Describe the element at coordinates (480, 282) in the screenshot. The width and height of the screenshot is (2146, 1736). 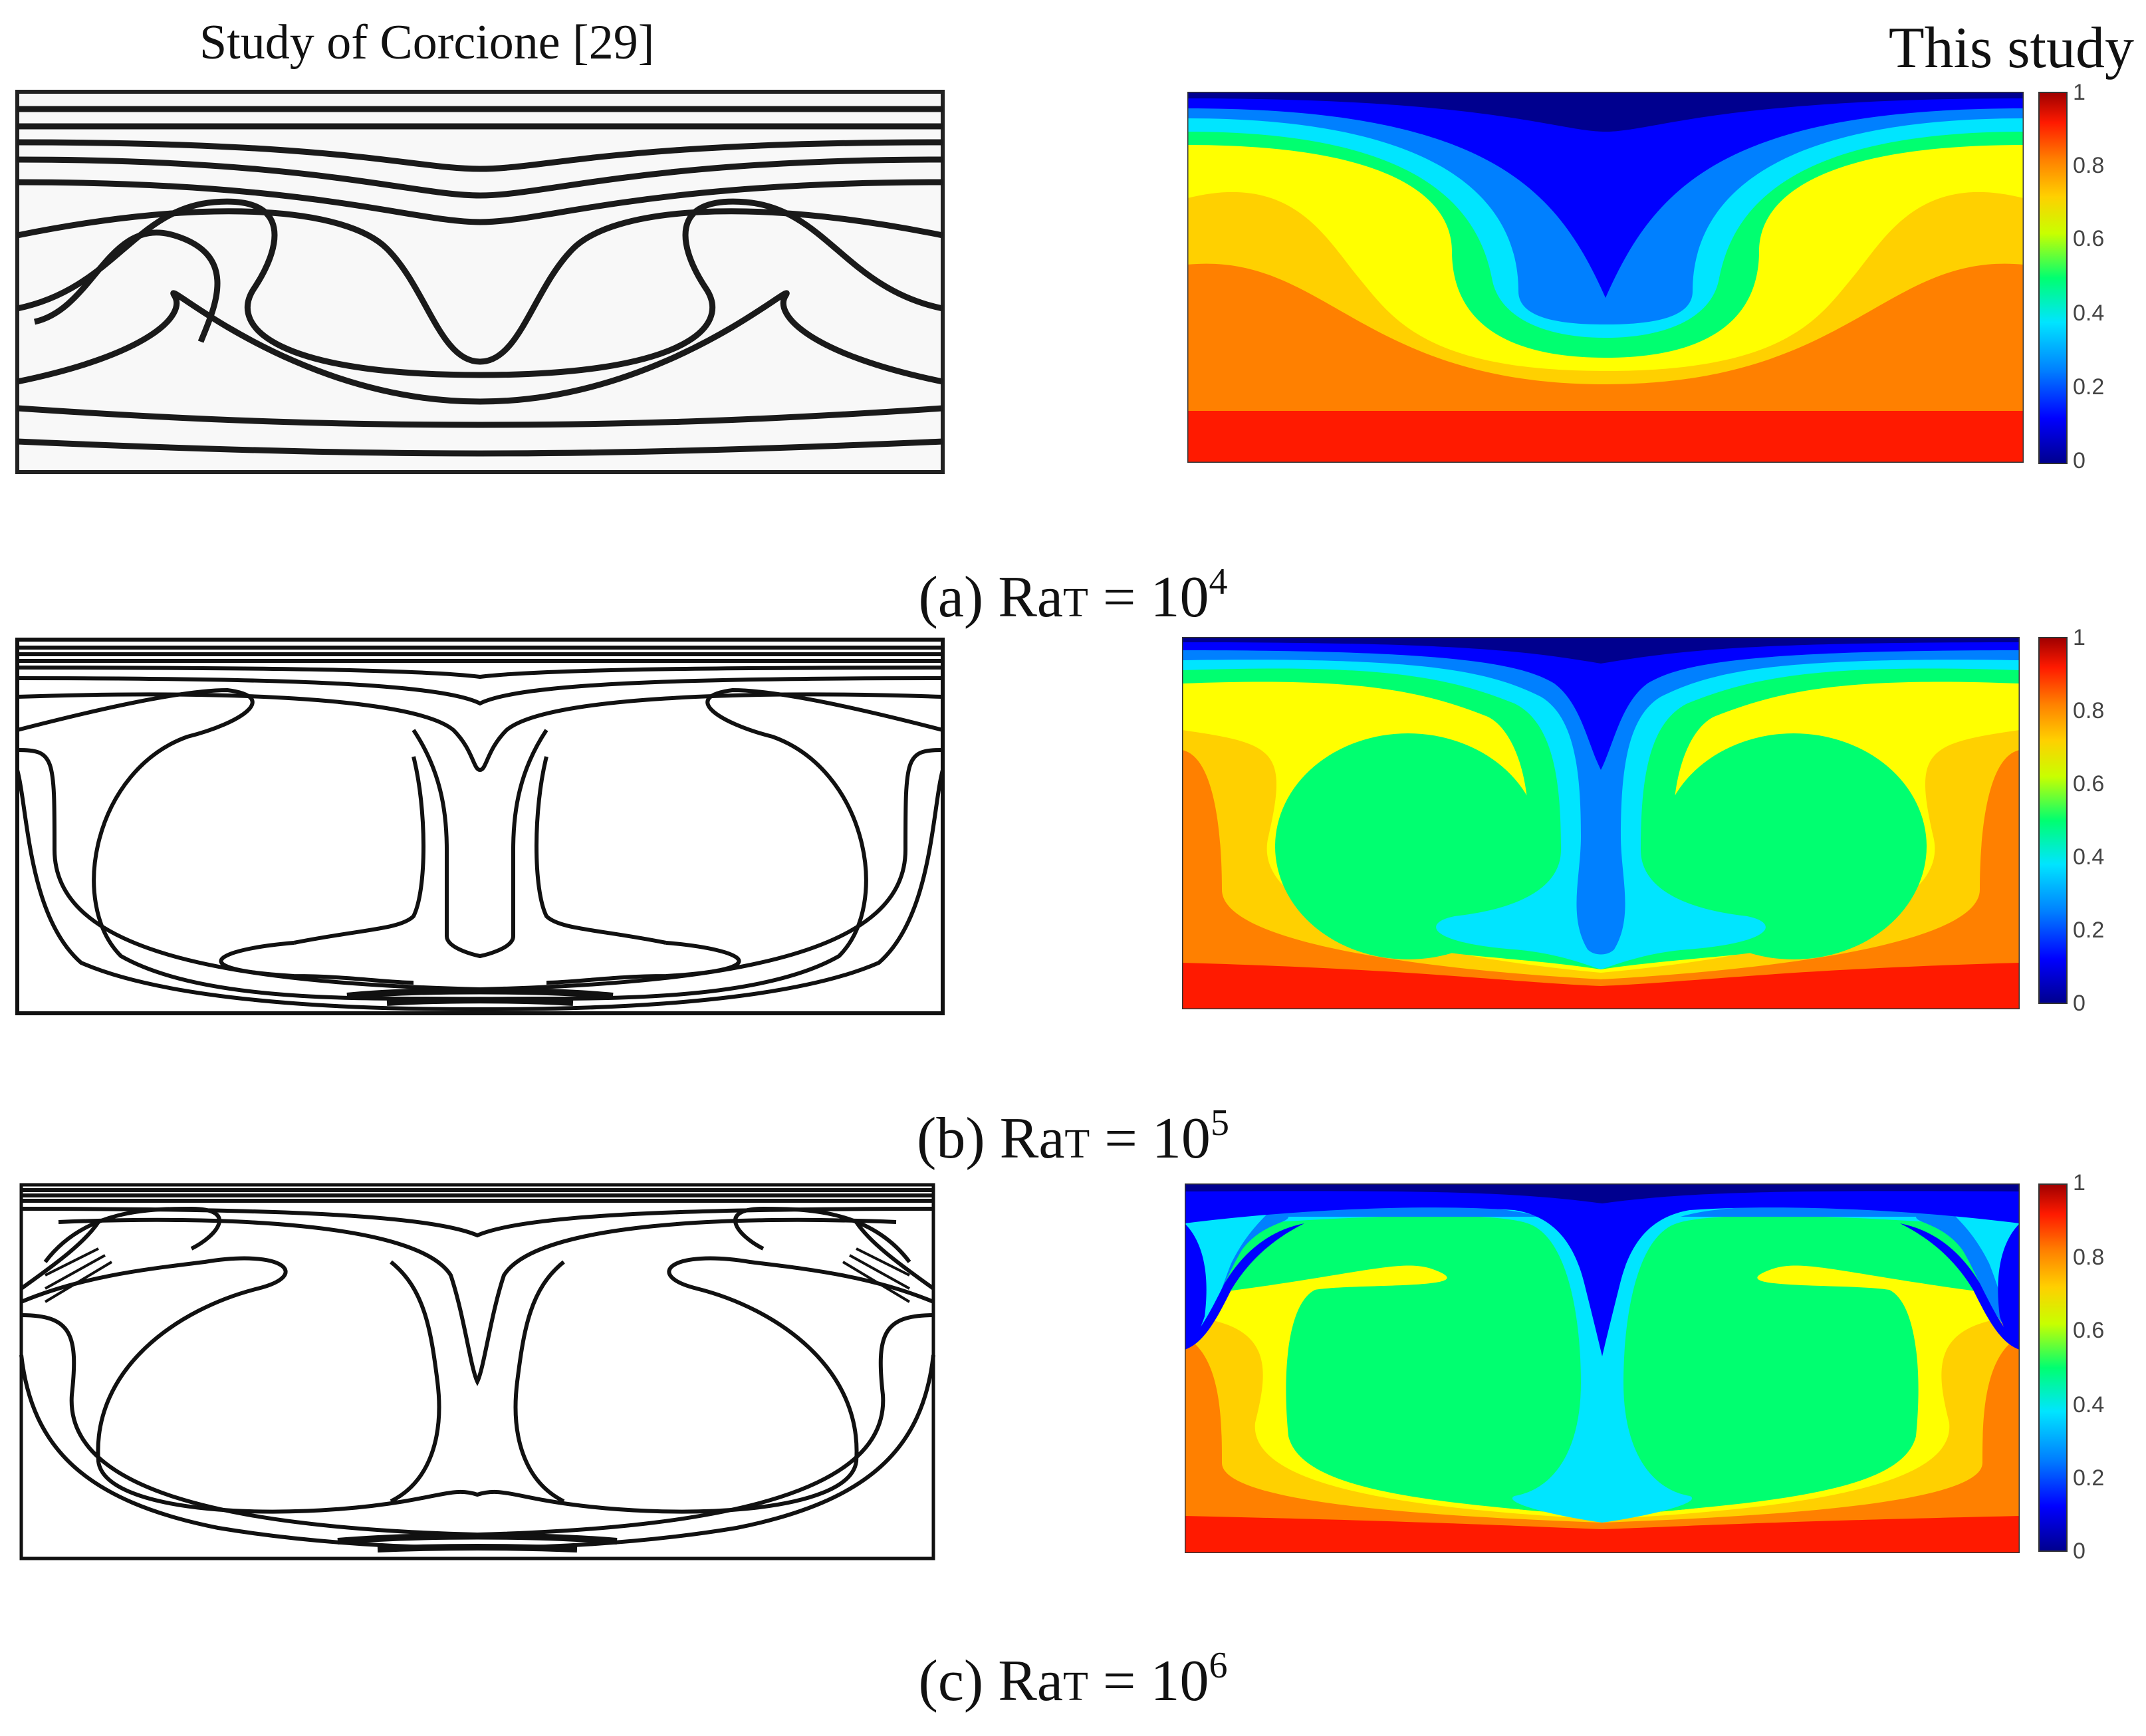
I see `corcione-isotherms-a` at that location.